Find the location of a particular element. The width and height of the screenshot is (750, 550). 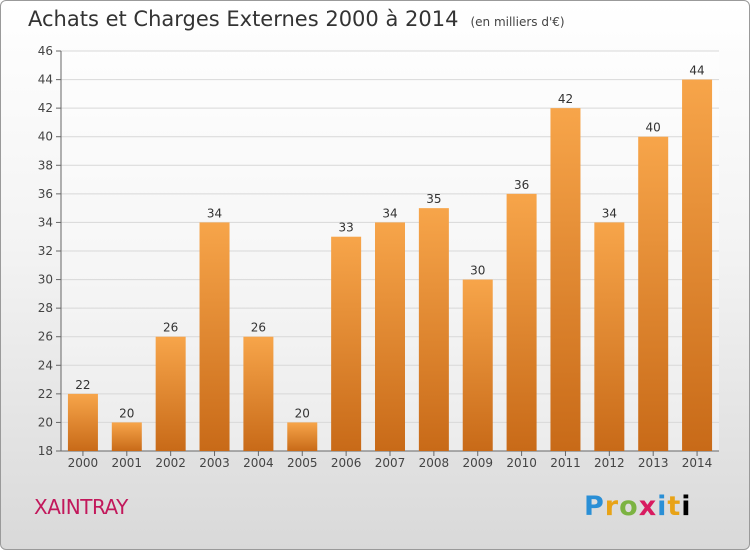

x-tick-label: 2006 is located at coordinates (346, 463).